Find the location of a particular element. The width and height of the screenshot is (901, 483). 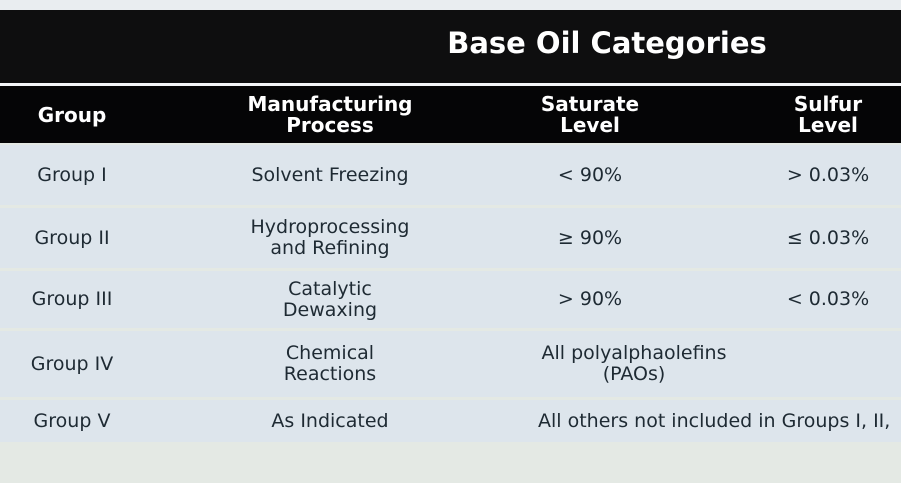

header-cell: Manufacturing Process is located at coordinates (330, 115).